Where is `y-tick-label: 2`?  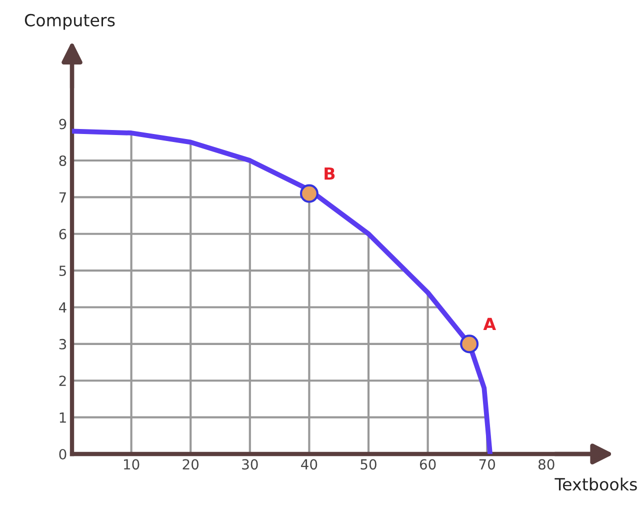
y-tick-label: 2 is located at coordinates (62, 381).